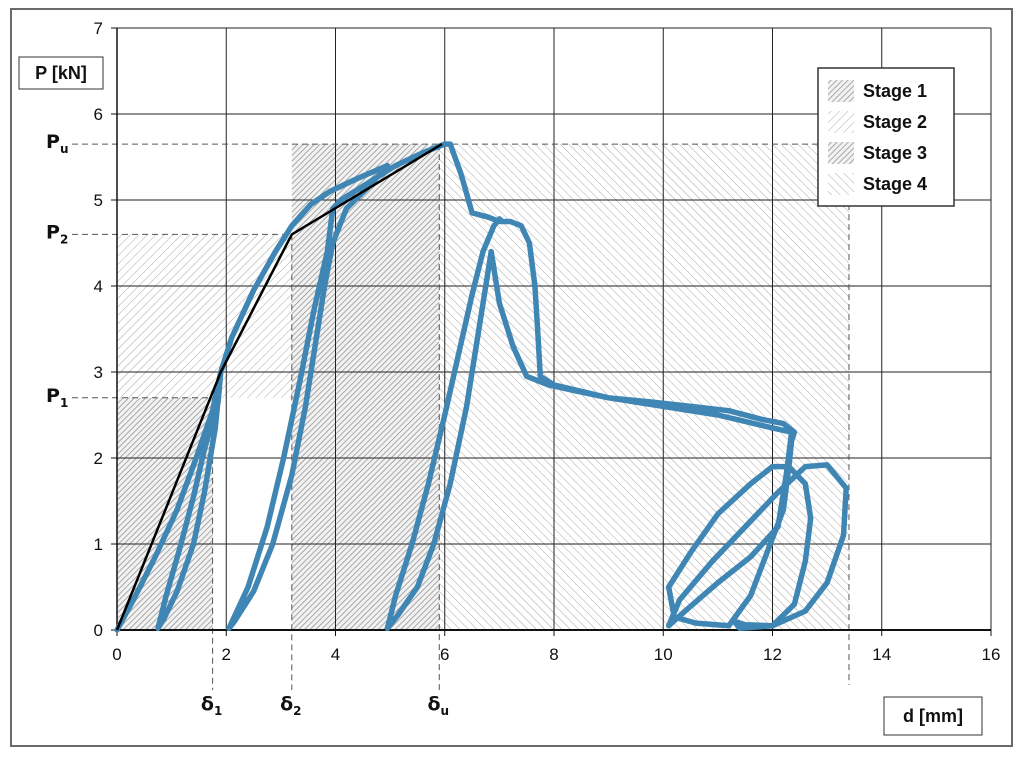 The image size is (1024, 757). Describe the element at coordinates (98, 544) in the screenshot. I see `y-tick-label: 1` at that location.